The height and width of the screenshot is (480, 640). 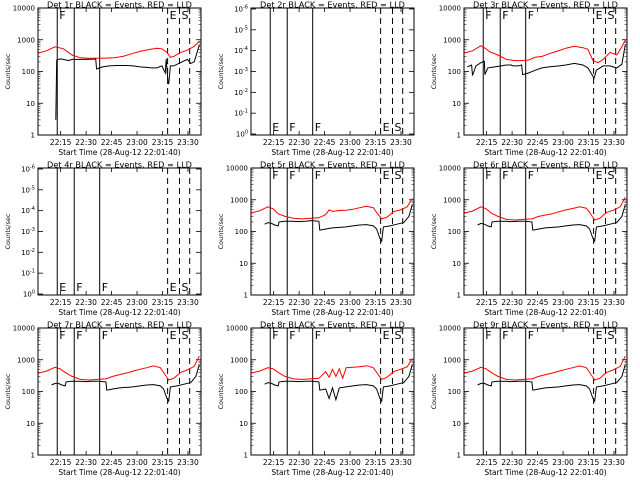 I want to click on chart-title: Det 9r BLACK = Events, RED = LLD, so click(x=545, y=325).